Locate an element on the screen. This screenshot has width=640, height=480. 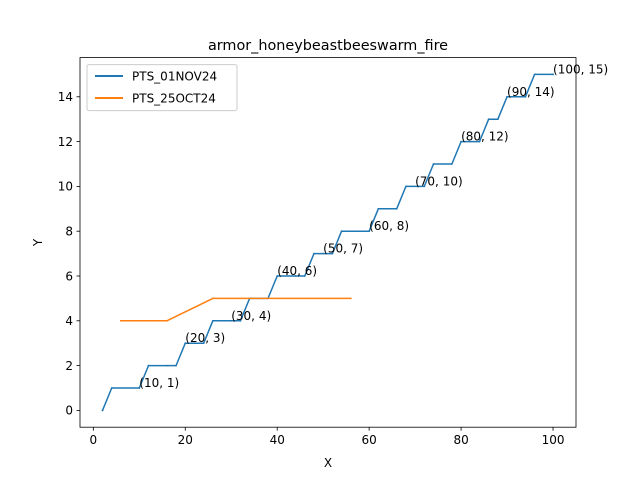
y-tick-label-4: 4 is located at coordinates (69, 321).